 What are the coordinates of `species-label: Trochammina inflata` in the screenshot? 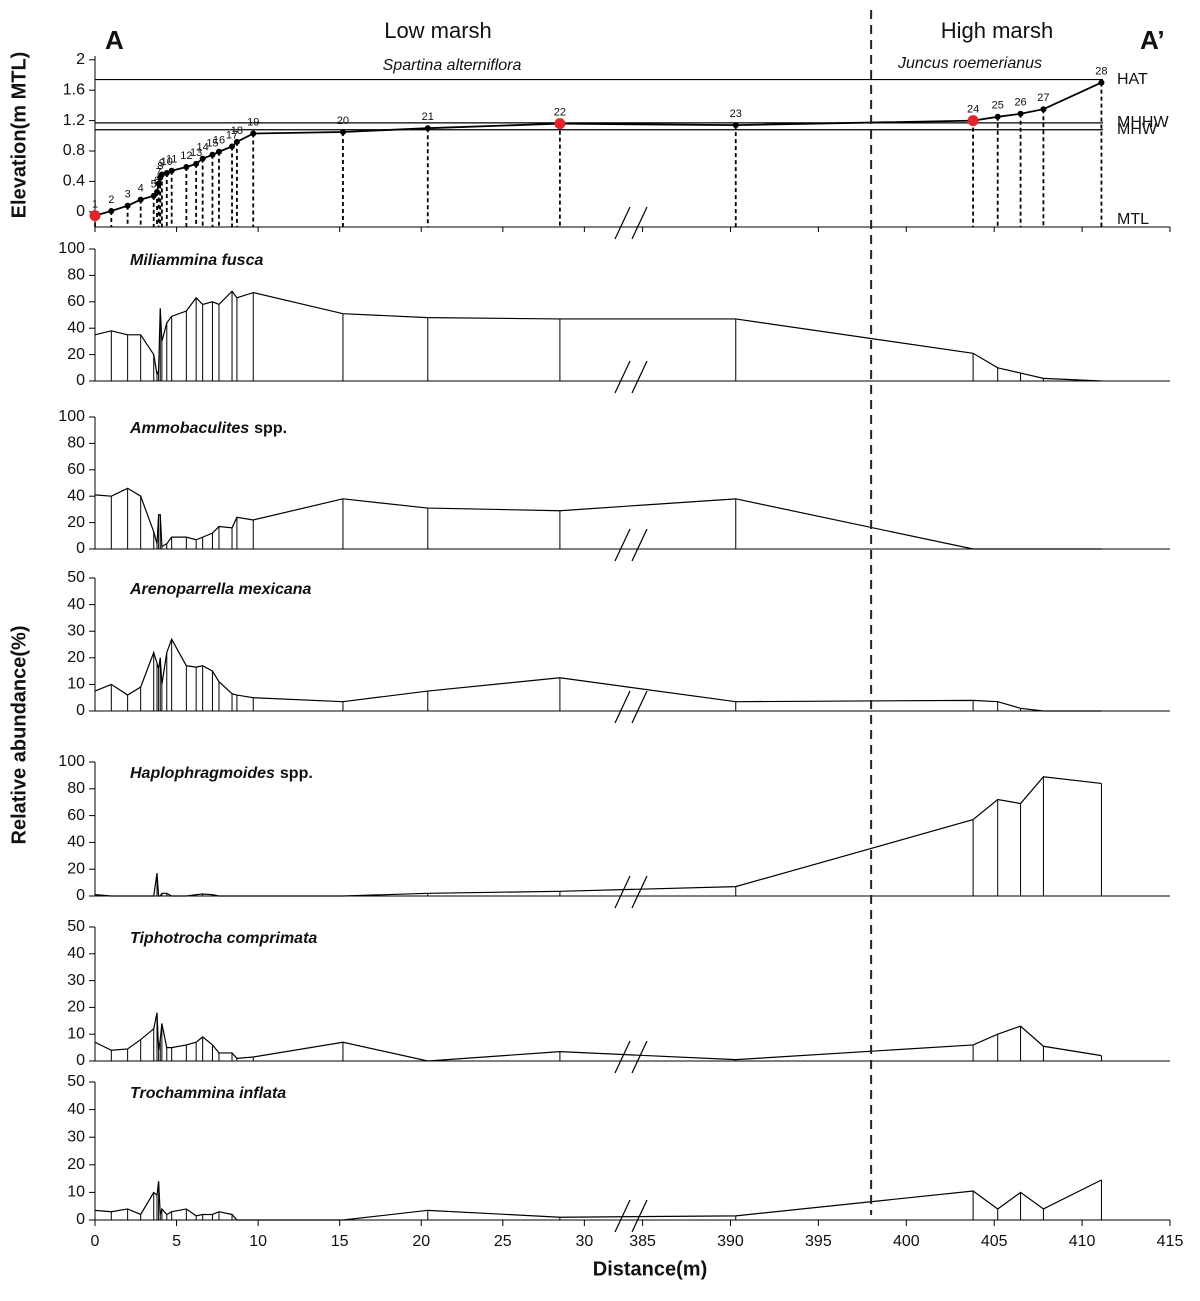 It's located at (208, 1093).